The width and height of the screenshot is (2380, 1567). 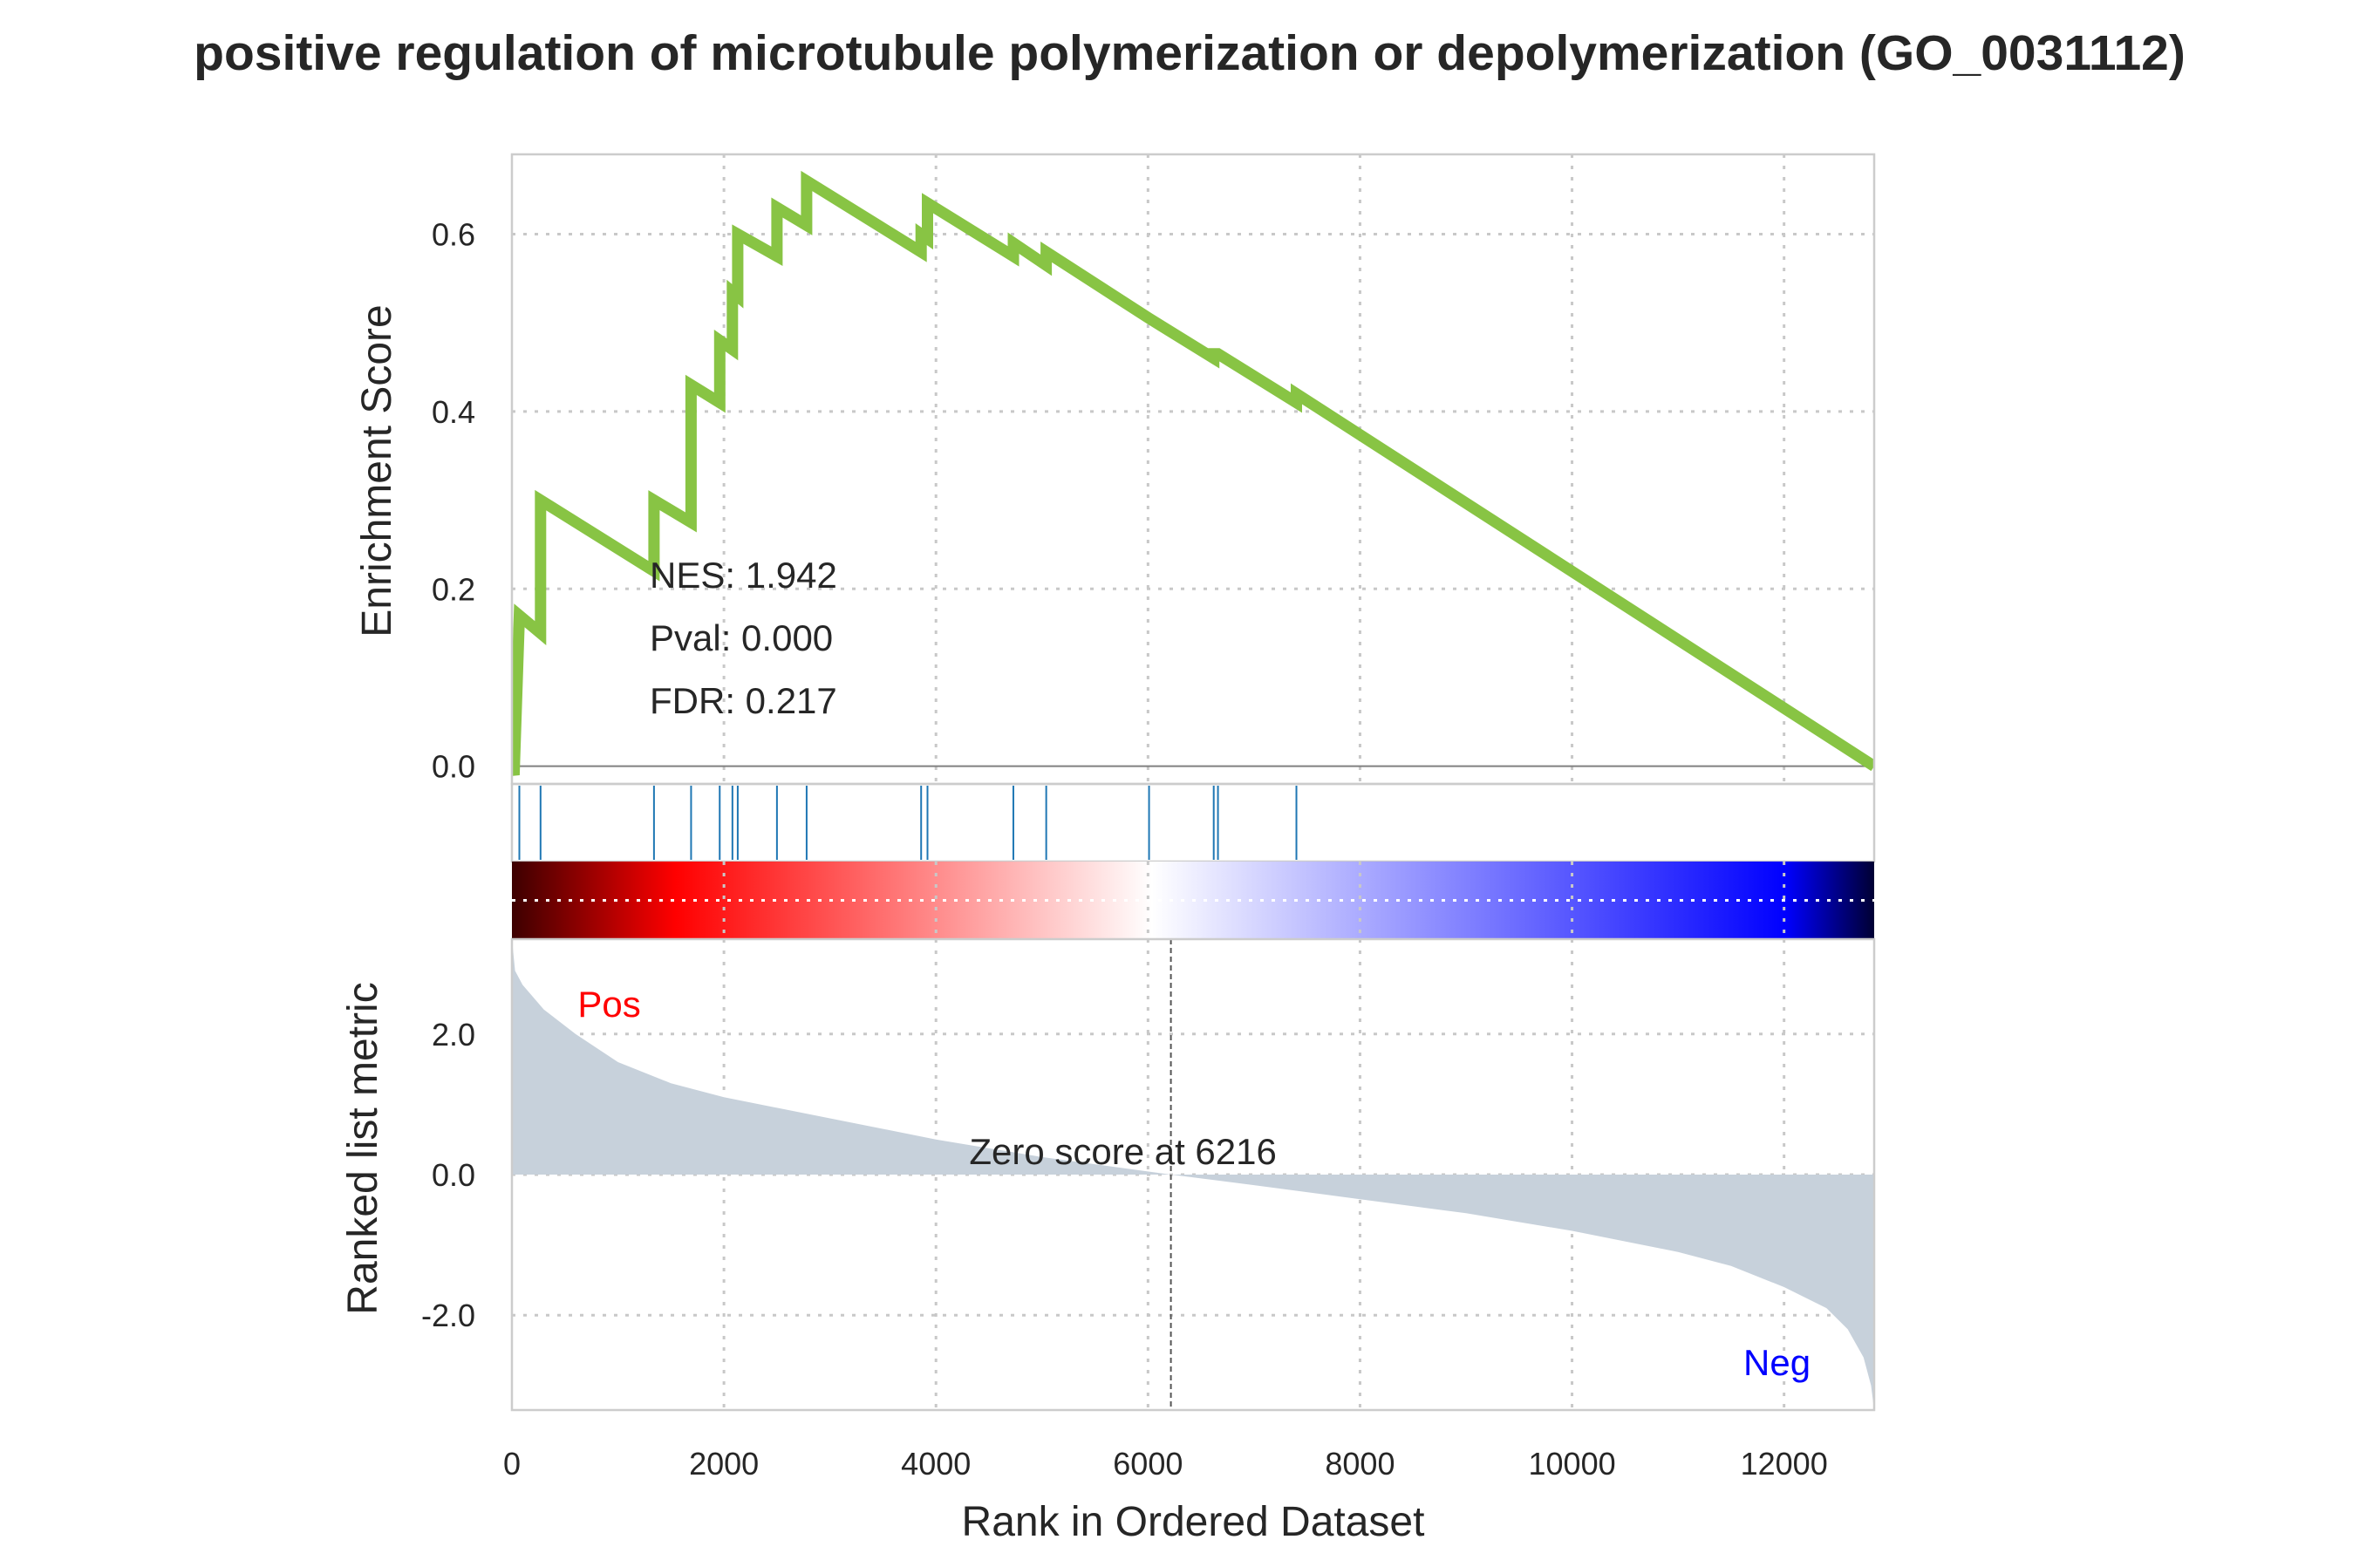 I want to click on pval-stat: Pval: 0.000, so click(x=741, y=637).